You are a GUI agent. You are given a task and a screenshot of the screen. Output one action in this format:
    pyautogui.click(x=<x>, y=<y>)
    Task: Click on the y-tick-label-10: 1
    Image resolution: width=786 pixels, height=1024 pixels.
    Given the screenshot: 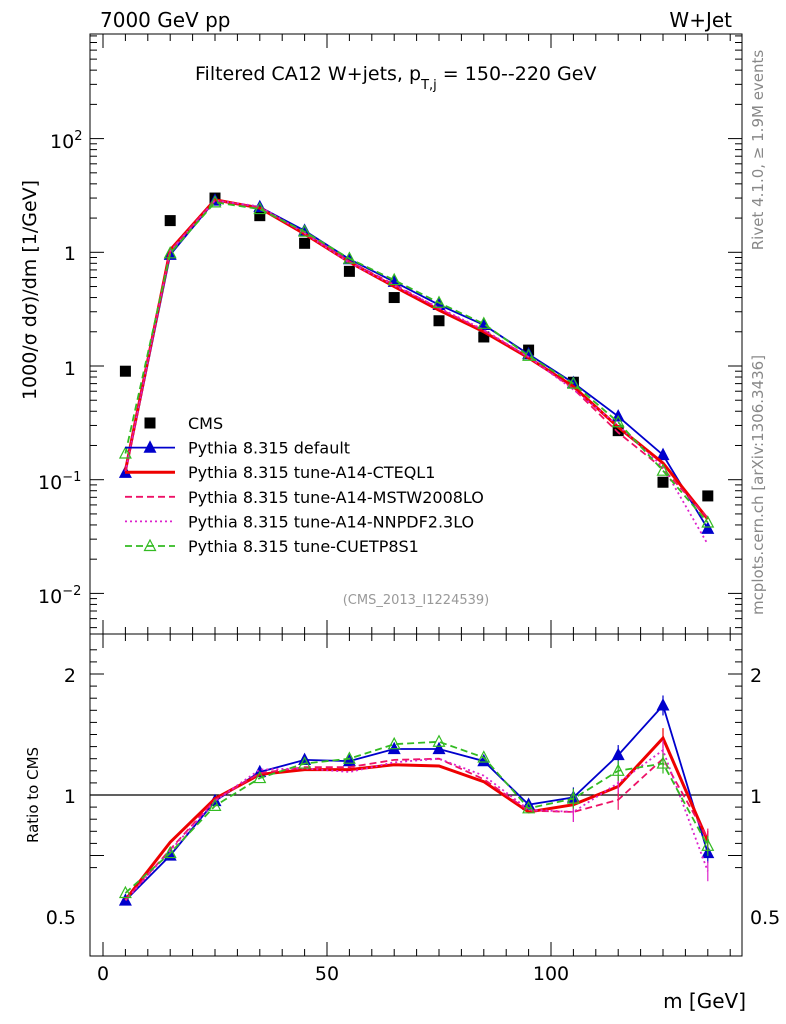 What is the action you would take?
    pyautogui.click(x=70, y=254)
    